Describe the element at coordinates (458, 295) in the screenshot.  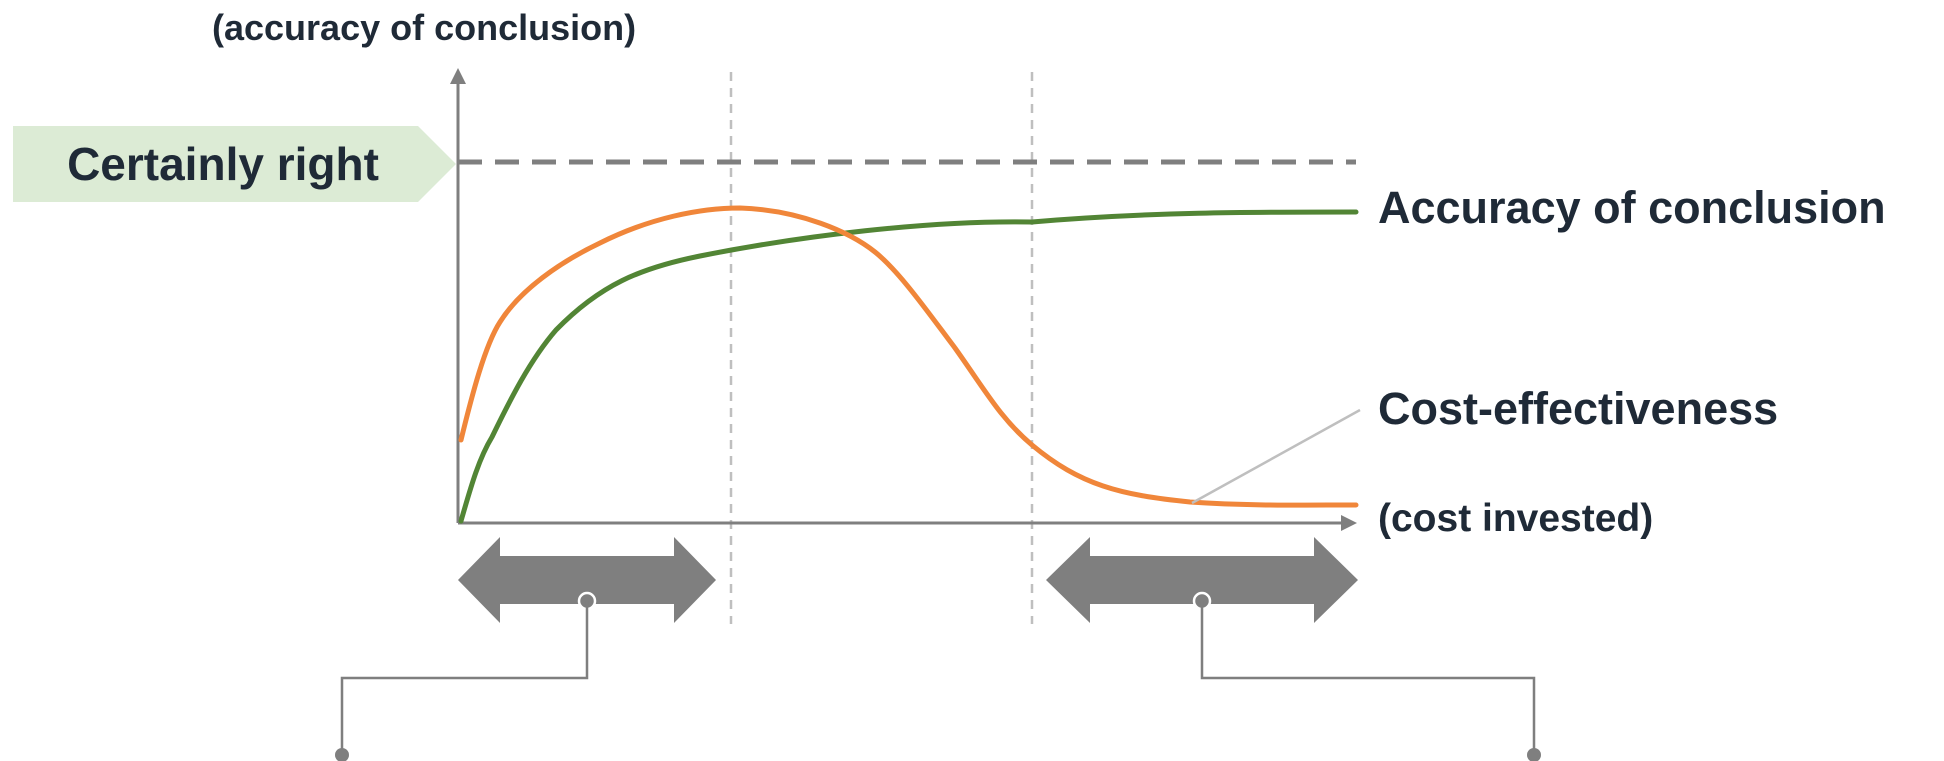
I see `y-axis` at that location.